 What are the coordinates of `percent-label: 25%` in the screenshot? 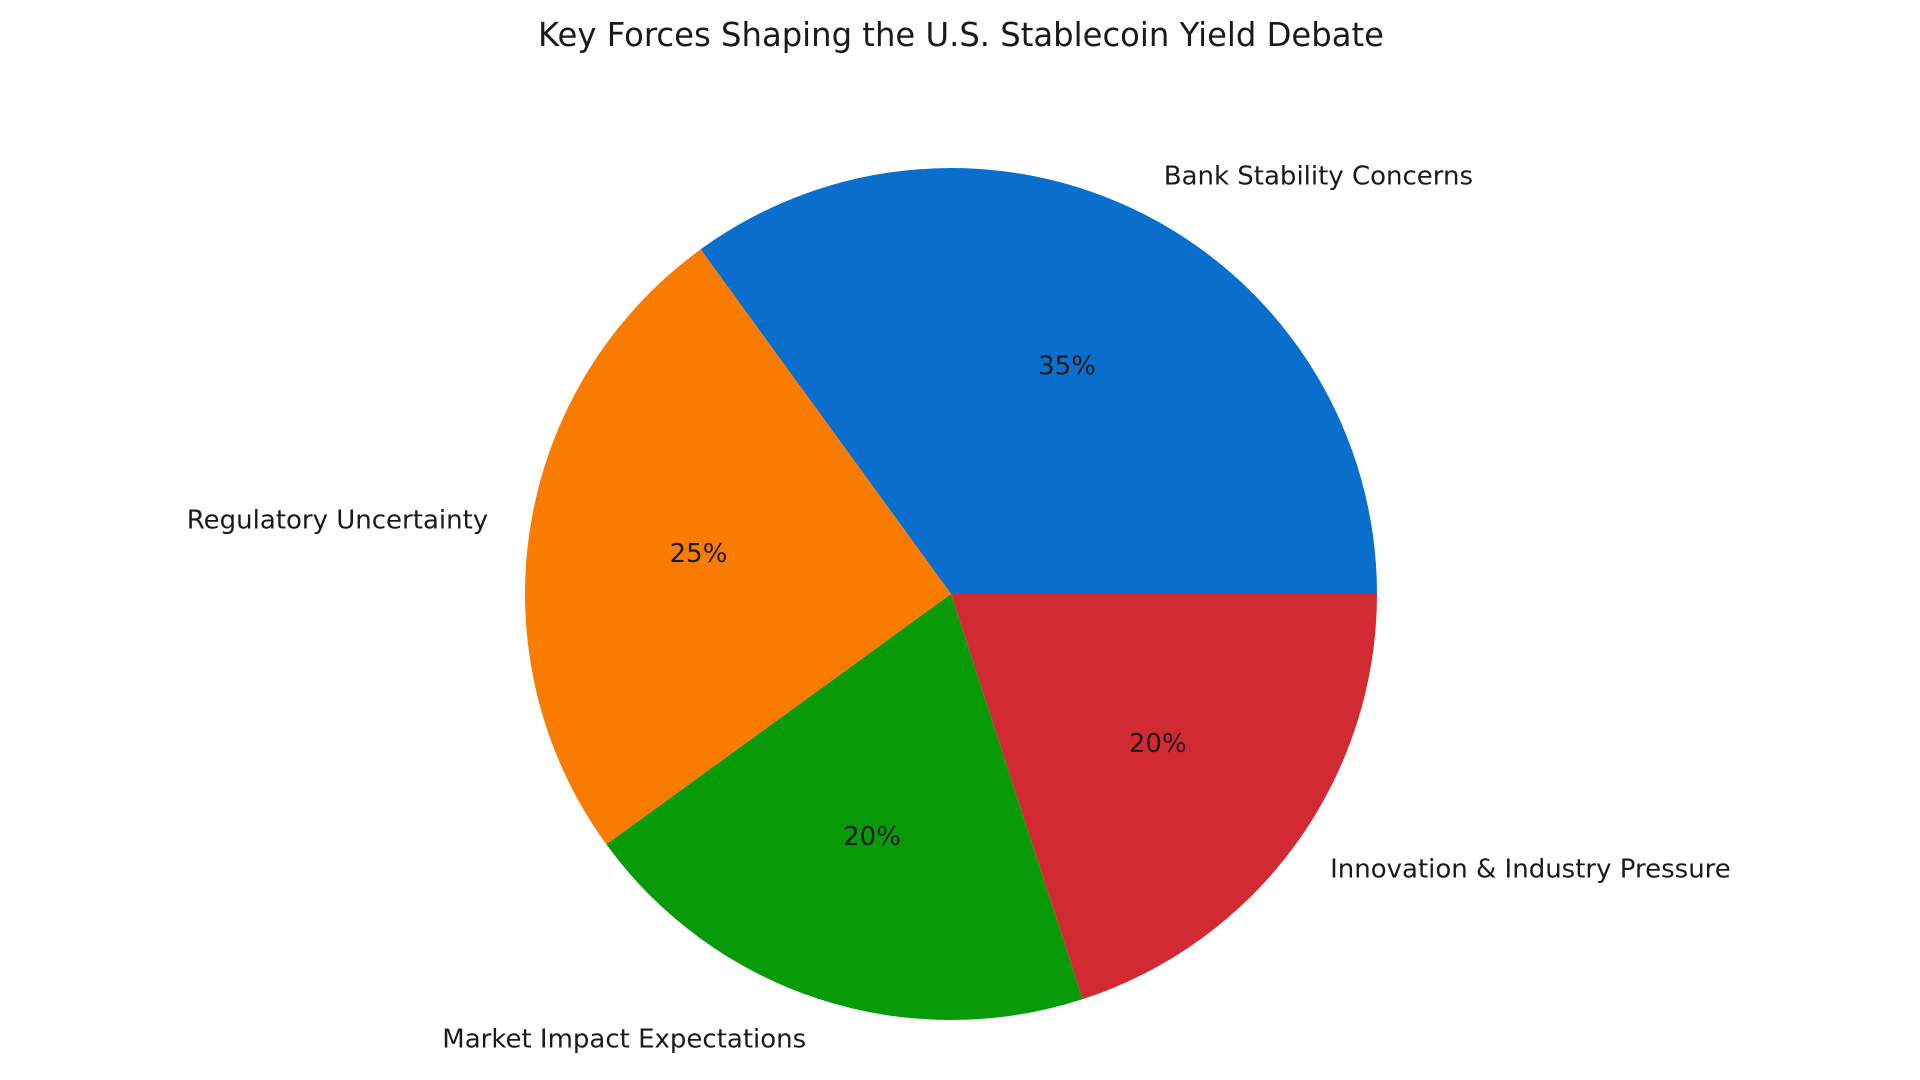 It's located at (699, 554).